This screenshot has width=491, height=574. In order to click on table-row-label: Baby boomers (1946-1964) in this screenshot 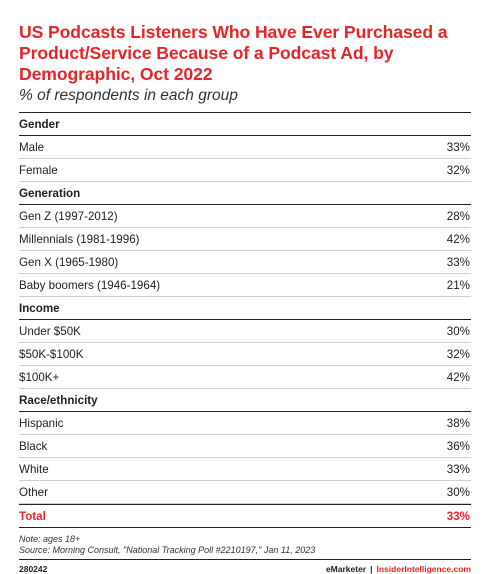, I will do `click(90, 285)`.